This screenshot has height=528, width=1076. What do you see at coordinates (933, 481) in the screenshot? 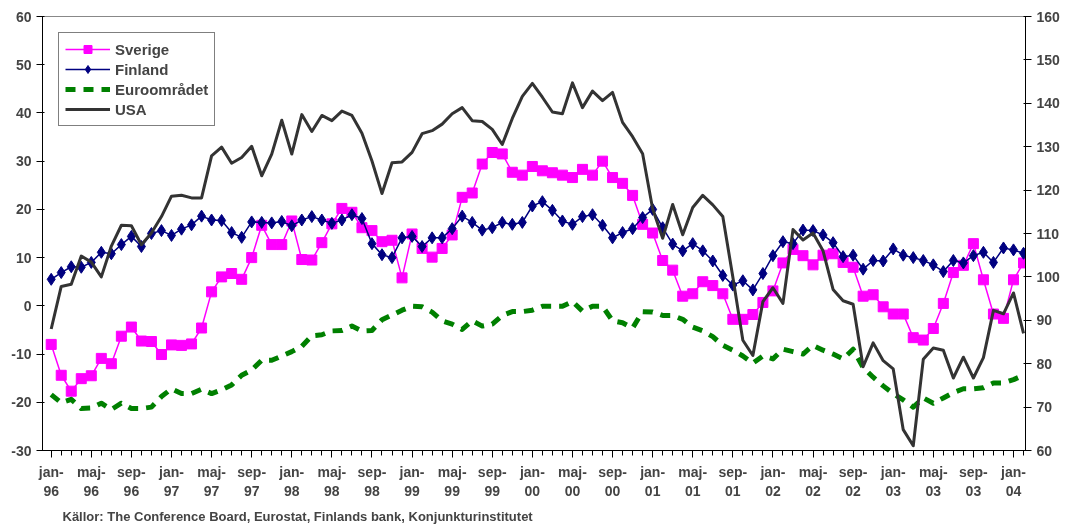
I see `x-tick-label: maj-03` at bounding box center [933, 481].